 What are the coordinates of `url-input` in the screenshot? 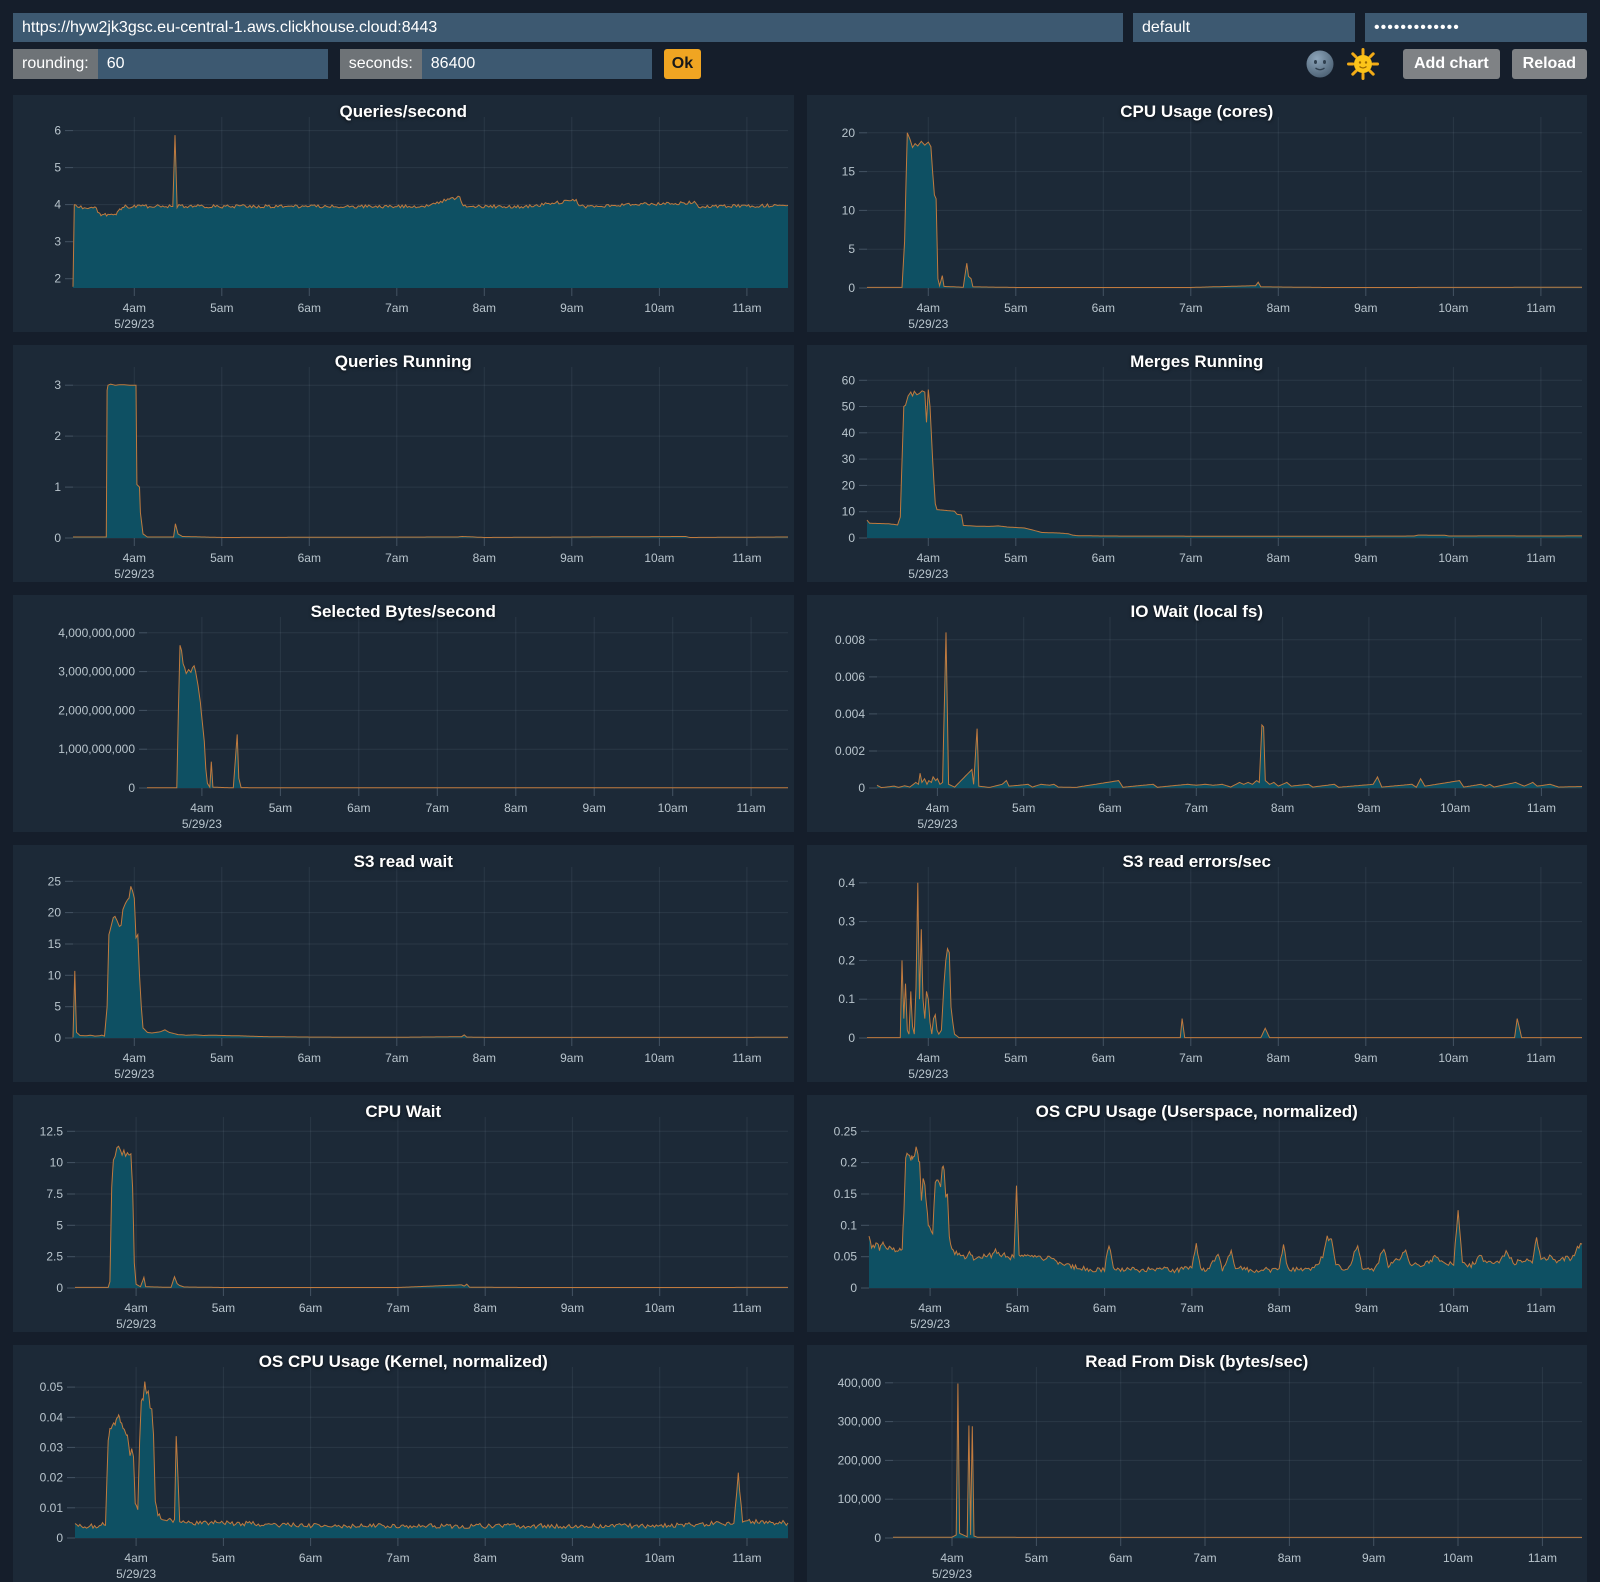 It's located at (568, 27).